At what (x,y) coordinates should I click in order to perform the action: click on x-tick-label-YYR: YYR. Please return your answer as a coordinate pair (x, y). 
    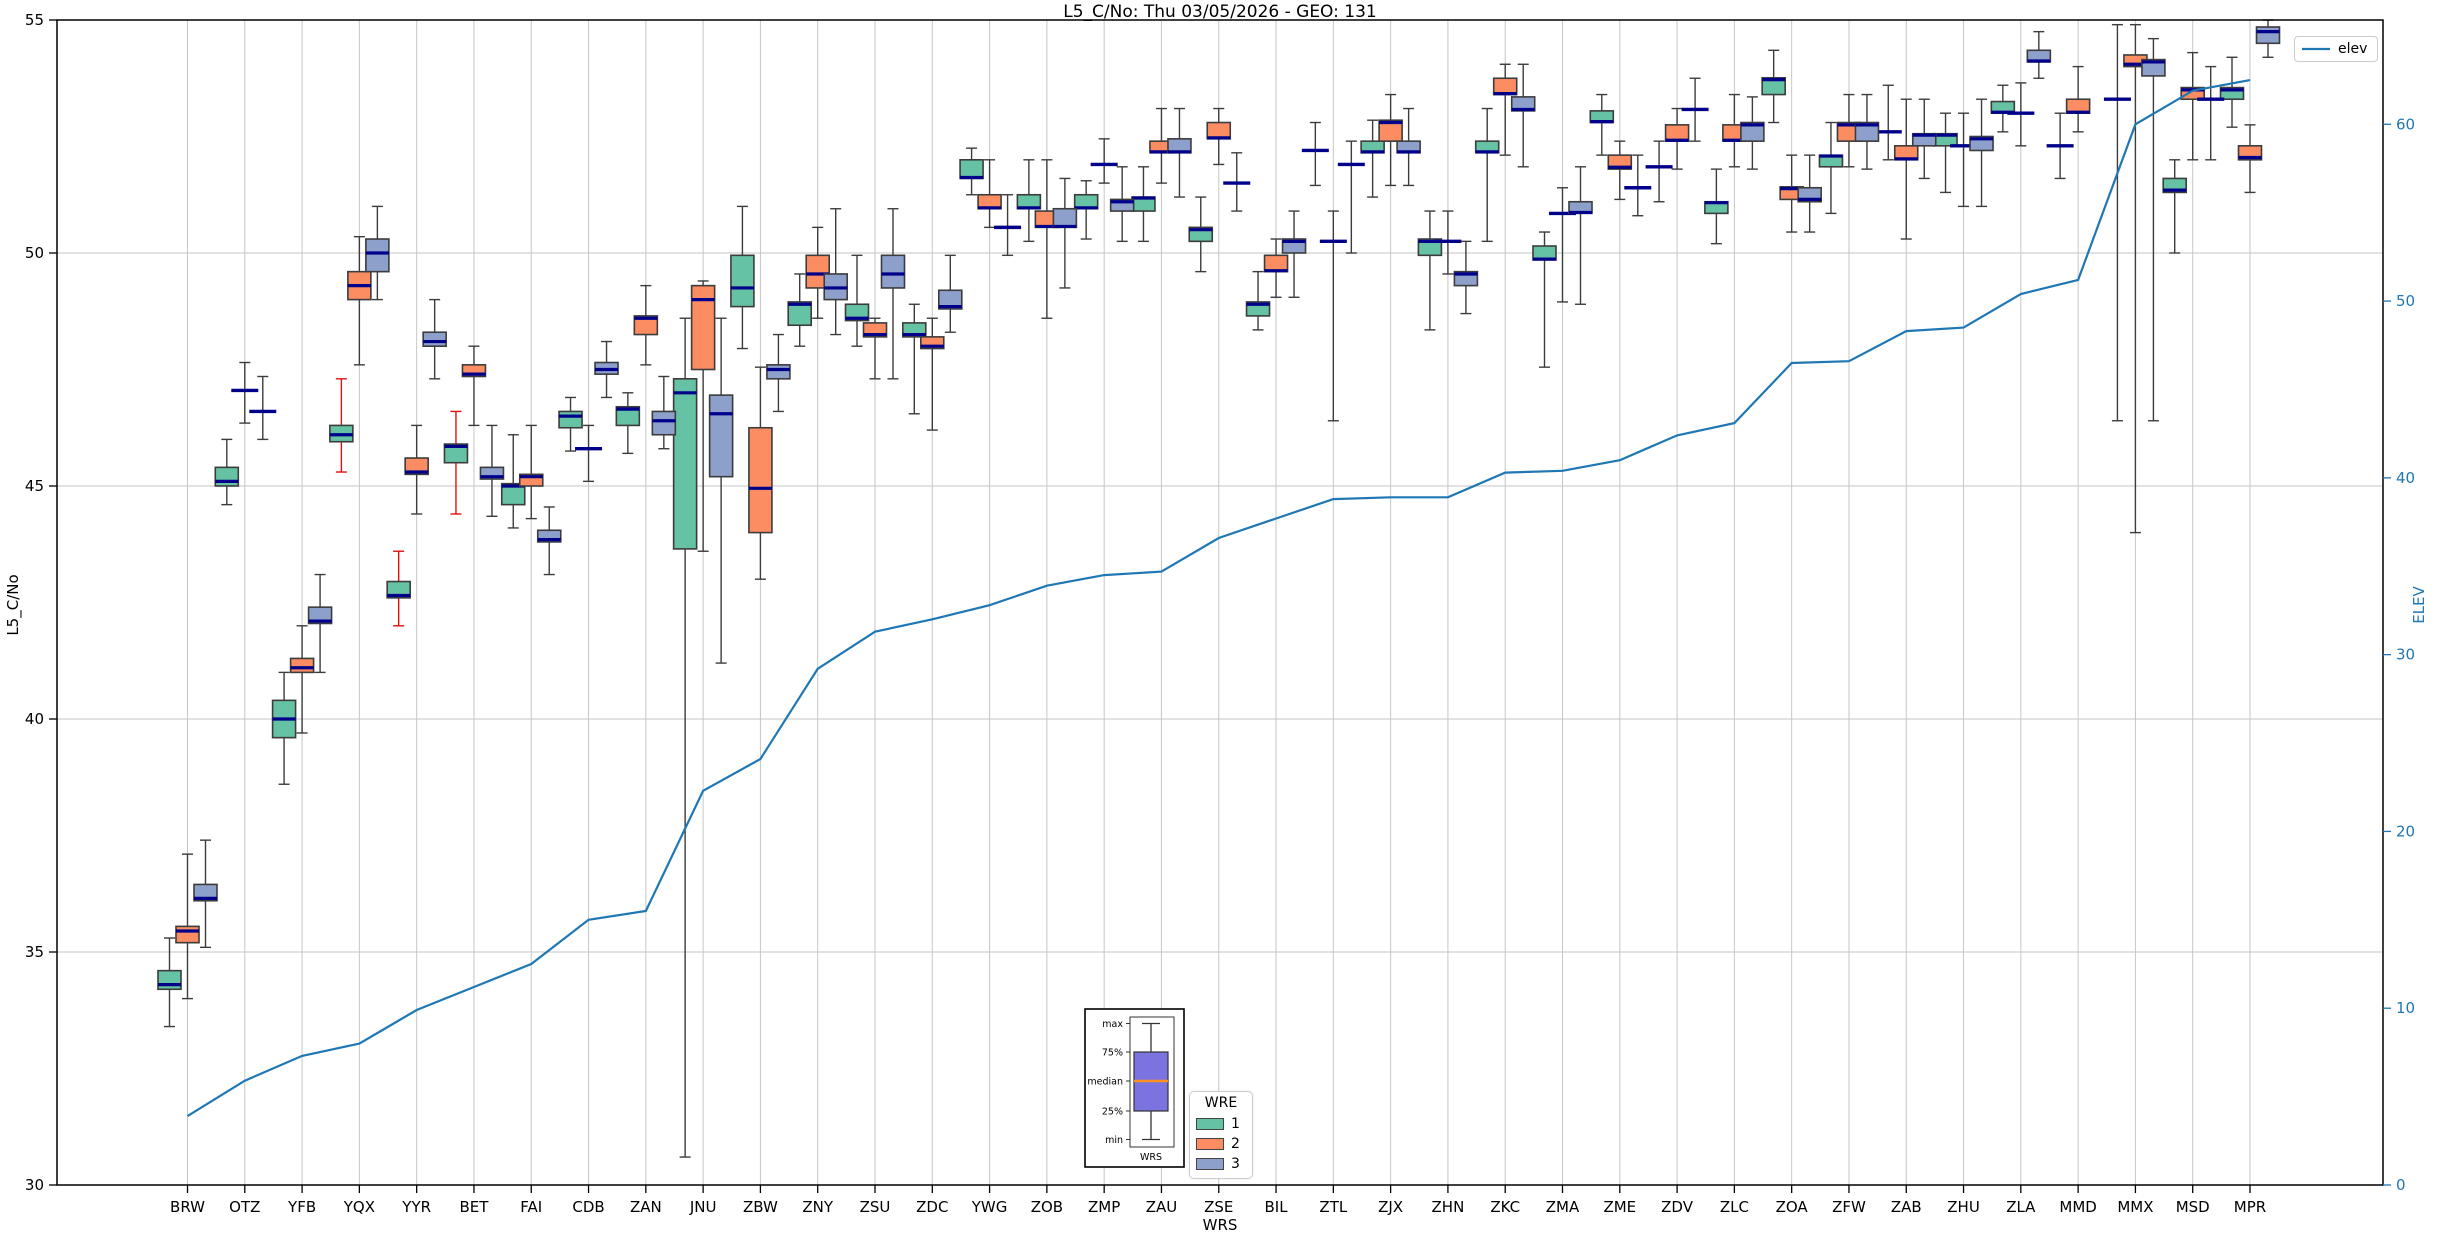
    Looking at the image, I should click on (416, 1207).